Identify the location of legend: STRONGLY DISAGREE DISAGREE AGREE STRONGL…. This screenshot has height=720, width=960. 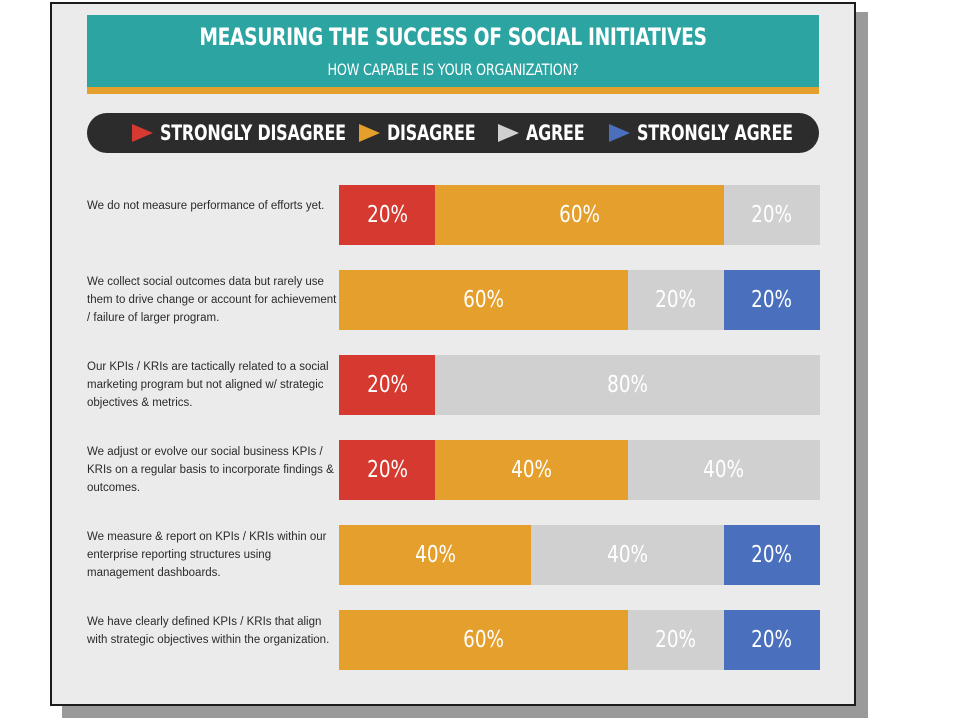
(453, 133).